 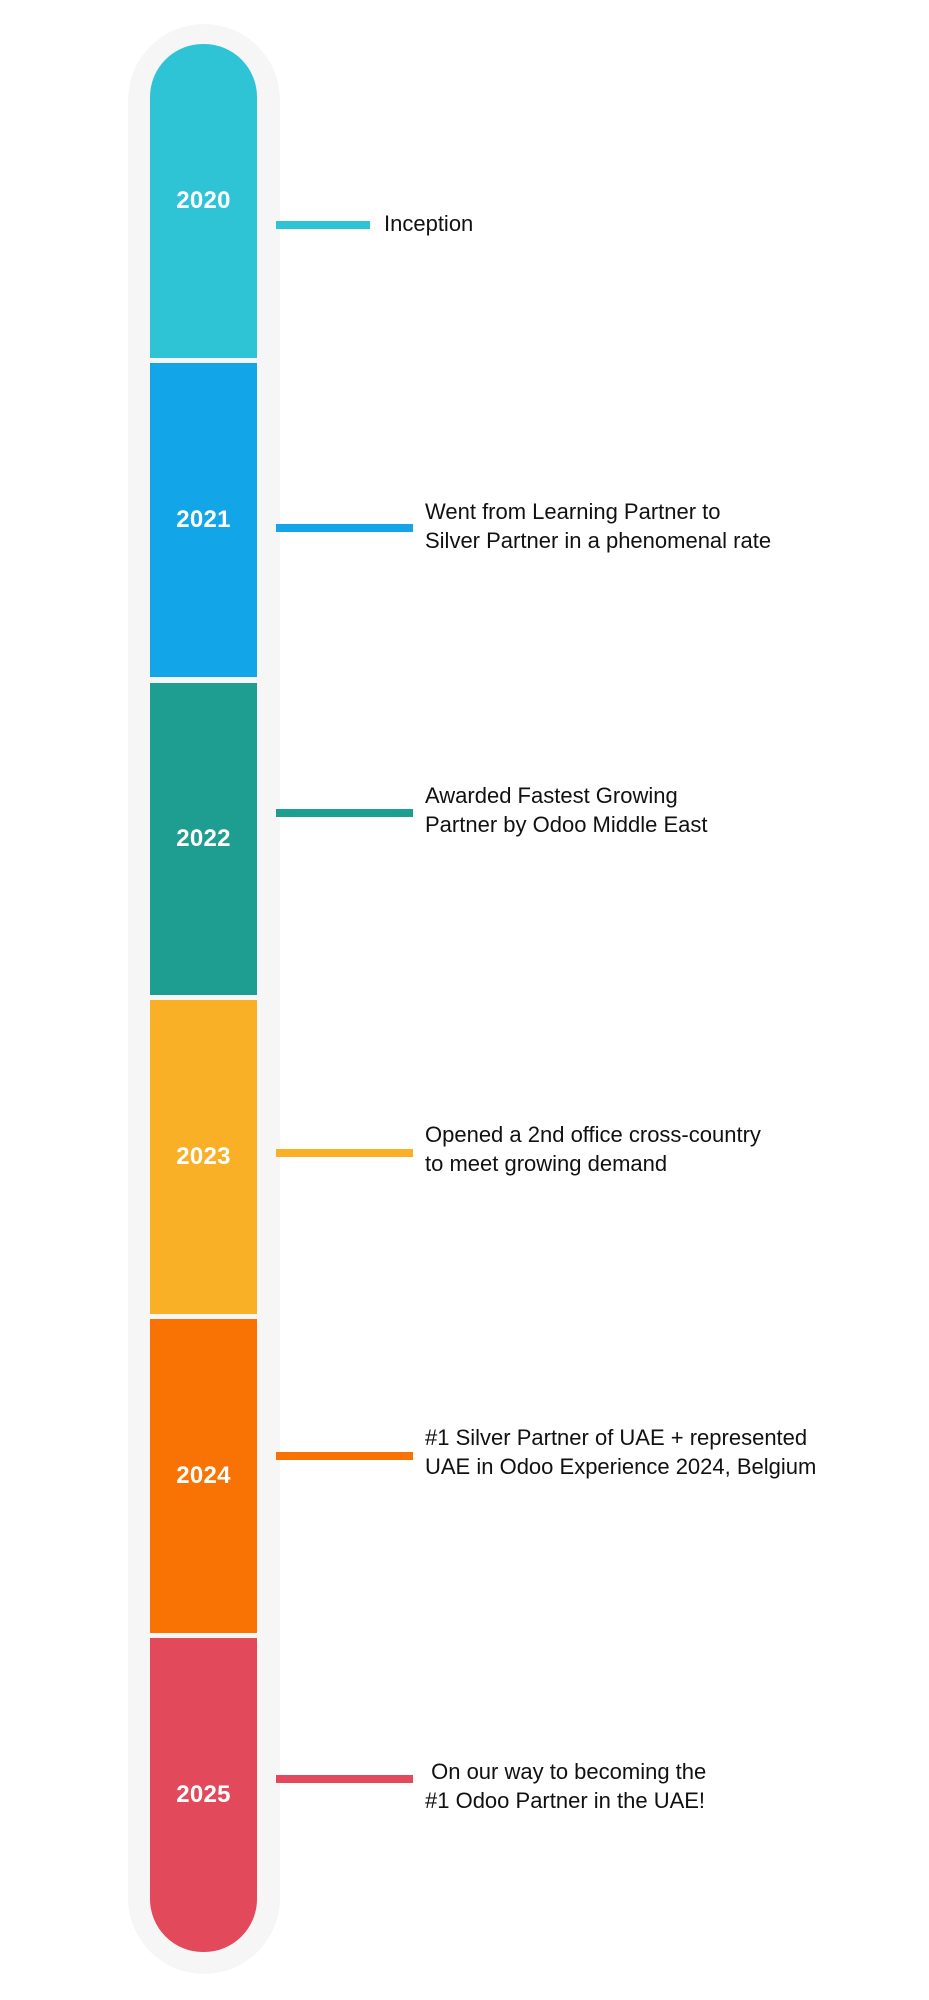 I want to click on timeline-segment-2024: 2024, so click(x=203, y=1476).